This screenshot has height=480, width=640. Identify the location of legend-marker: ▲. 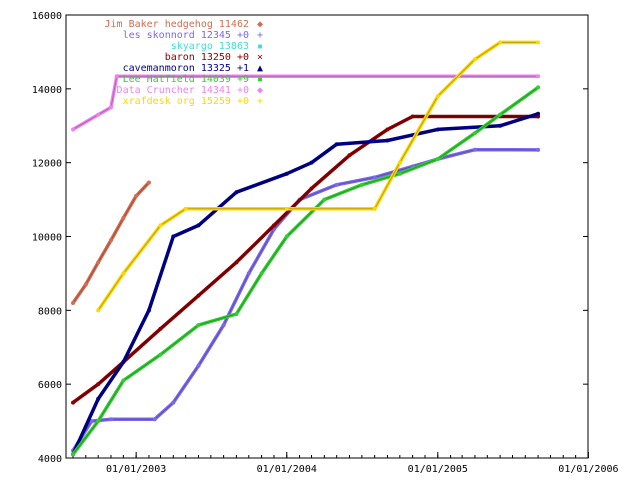
(260, 68).